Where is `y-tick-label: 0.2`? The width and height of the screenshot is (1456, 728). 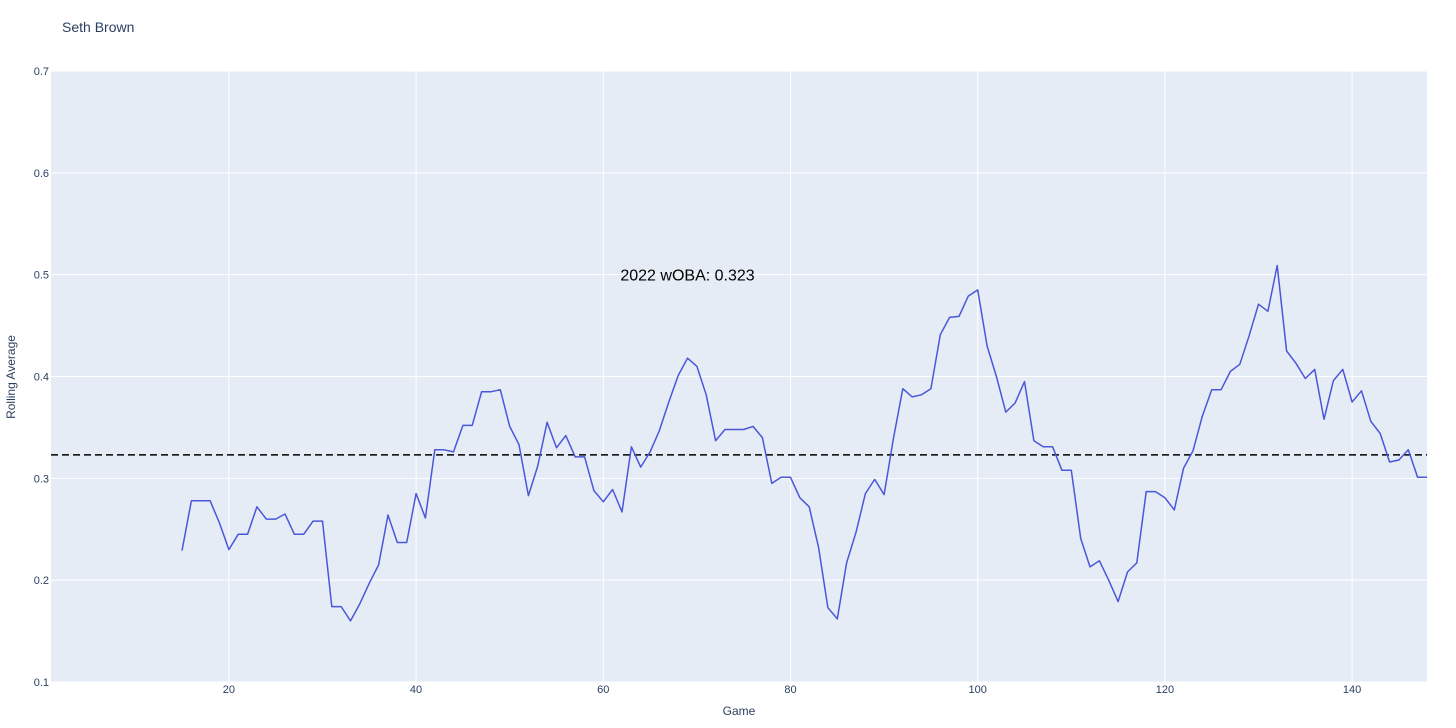
y-tick-label: 0.2 is located at coordinates (41, 581).